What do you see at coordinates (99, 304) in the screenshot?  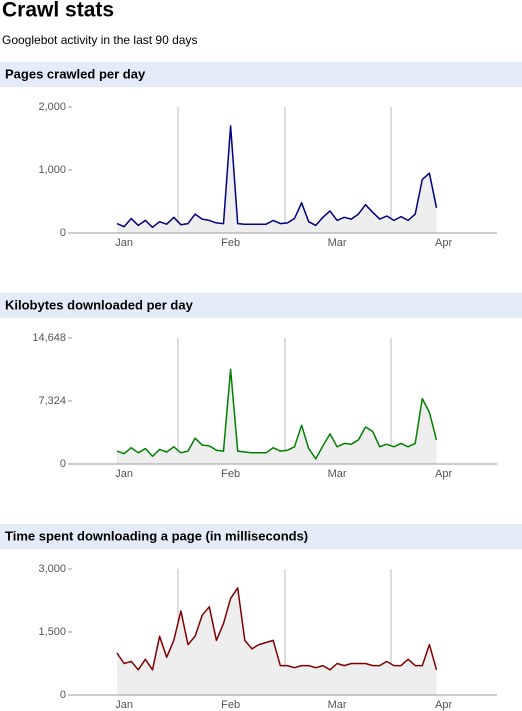 I see `section-title: Kilobytes downloaded per day` at bounding box center [99, 304].